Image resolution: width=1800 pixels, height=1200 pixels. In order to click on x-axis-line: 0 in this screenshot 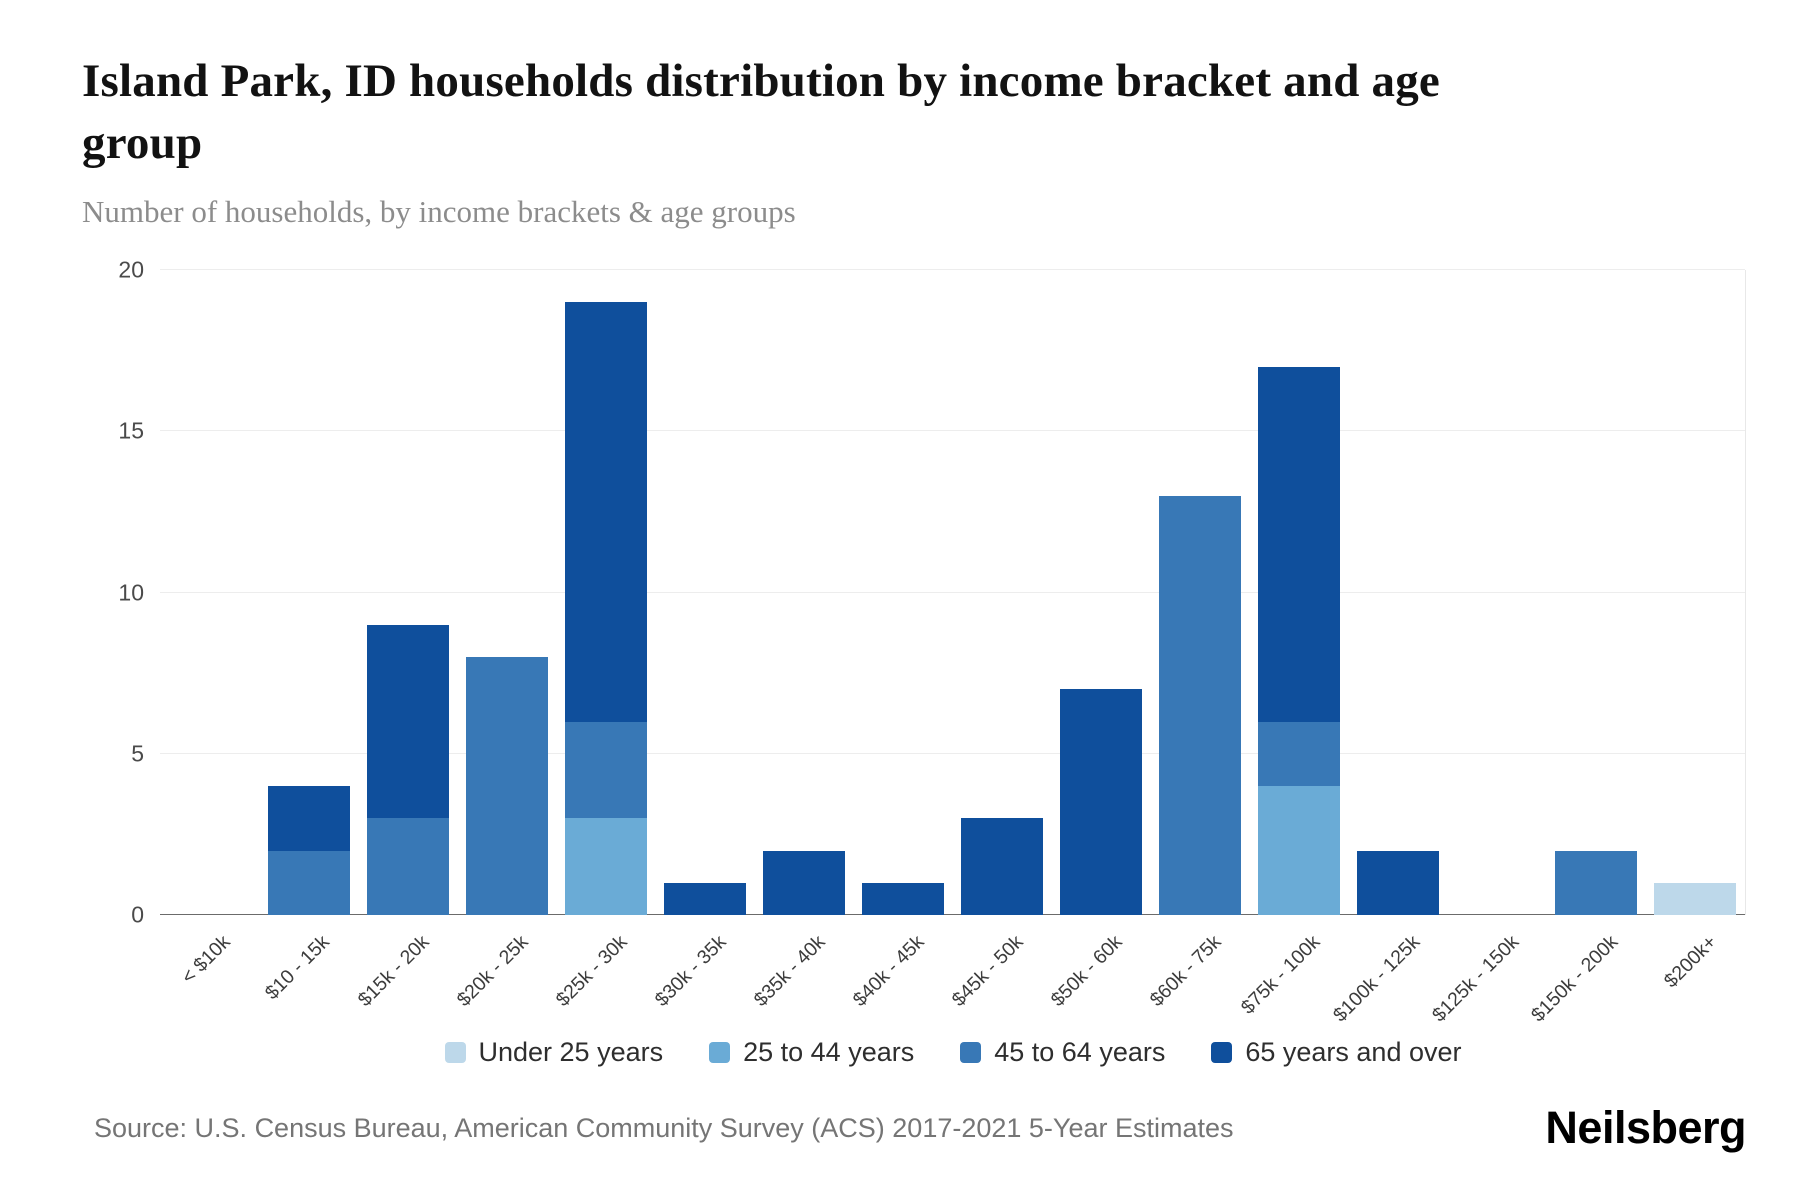, I will do `click(938, 915)`.